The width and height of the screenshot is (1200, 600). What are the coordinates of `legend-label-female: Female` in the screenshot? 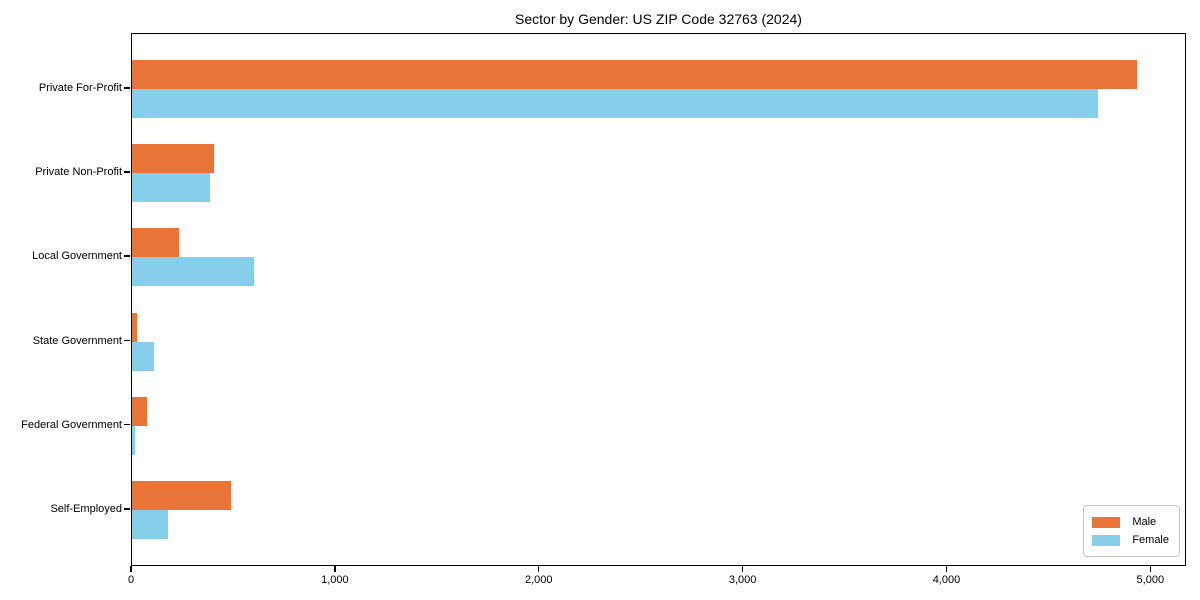 It's located at (1150, 540).